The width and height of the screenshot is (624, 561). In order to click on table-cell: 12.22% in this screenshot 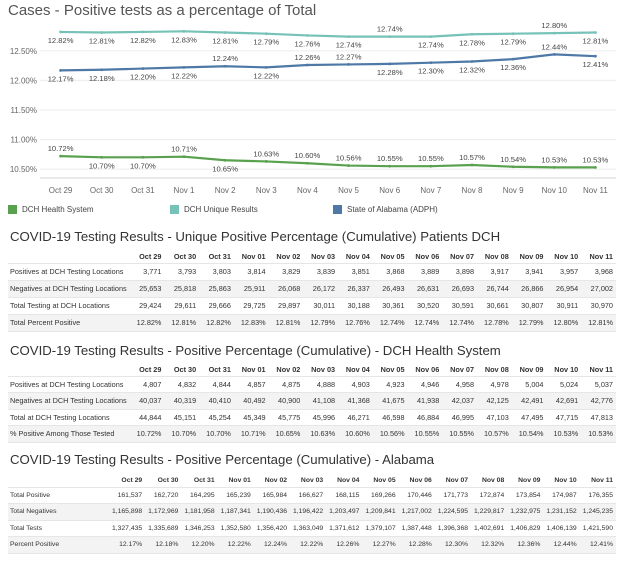, I will do `click(235, 544)`.